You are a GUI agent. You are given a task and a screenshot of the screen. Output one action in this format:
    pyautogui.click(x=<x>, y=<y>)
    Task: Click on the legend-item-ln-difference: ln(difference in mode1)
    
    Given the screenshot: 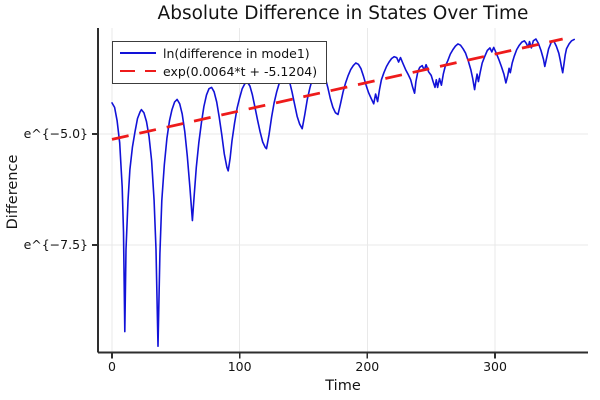 What is the action you would take?
    pyautogui.click(x=218, y=53)
    